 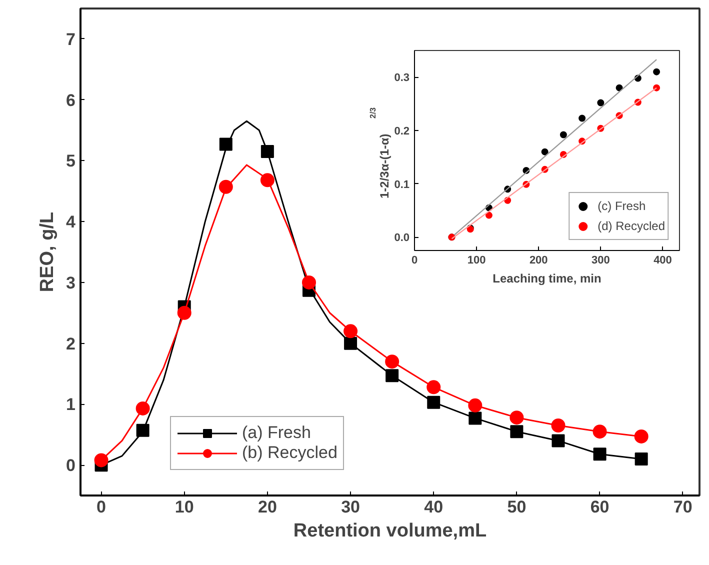 I want to click on legend-label: (c) Fresh, so click(x=622, y=206).